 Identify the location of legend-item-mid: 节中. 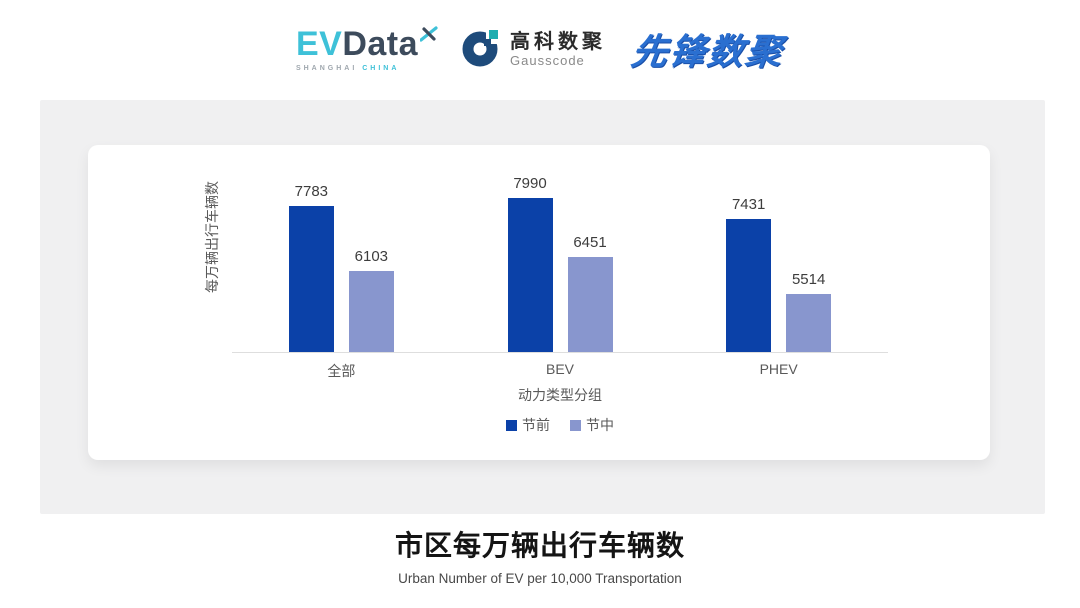
(592, 425).